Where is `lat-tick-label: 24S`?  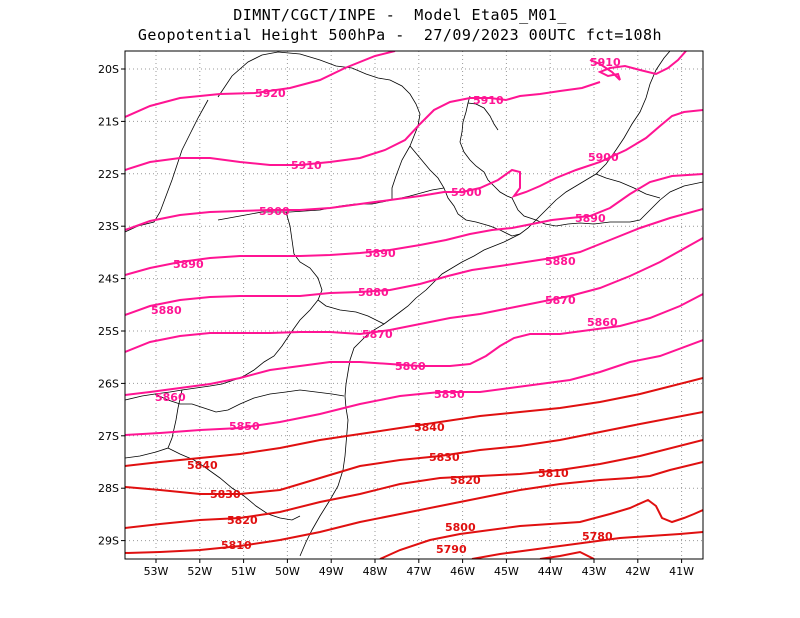 lat-tick-label: 24S is located at coordinates (108, 279).